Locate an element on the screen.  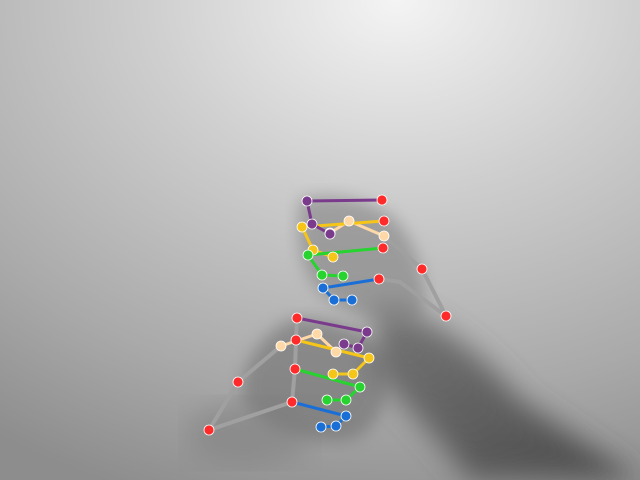
shadow-lower-left is located at coordinates (250, 433).